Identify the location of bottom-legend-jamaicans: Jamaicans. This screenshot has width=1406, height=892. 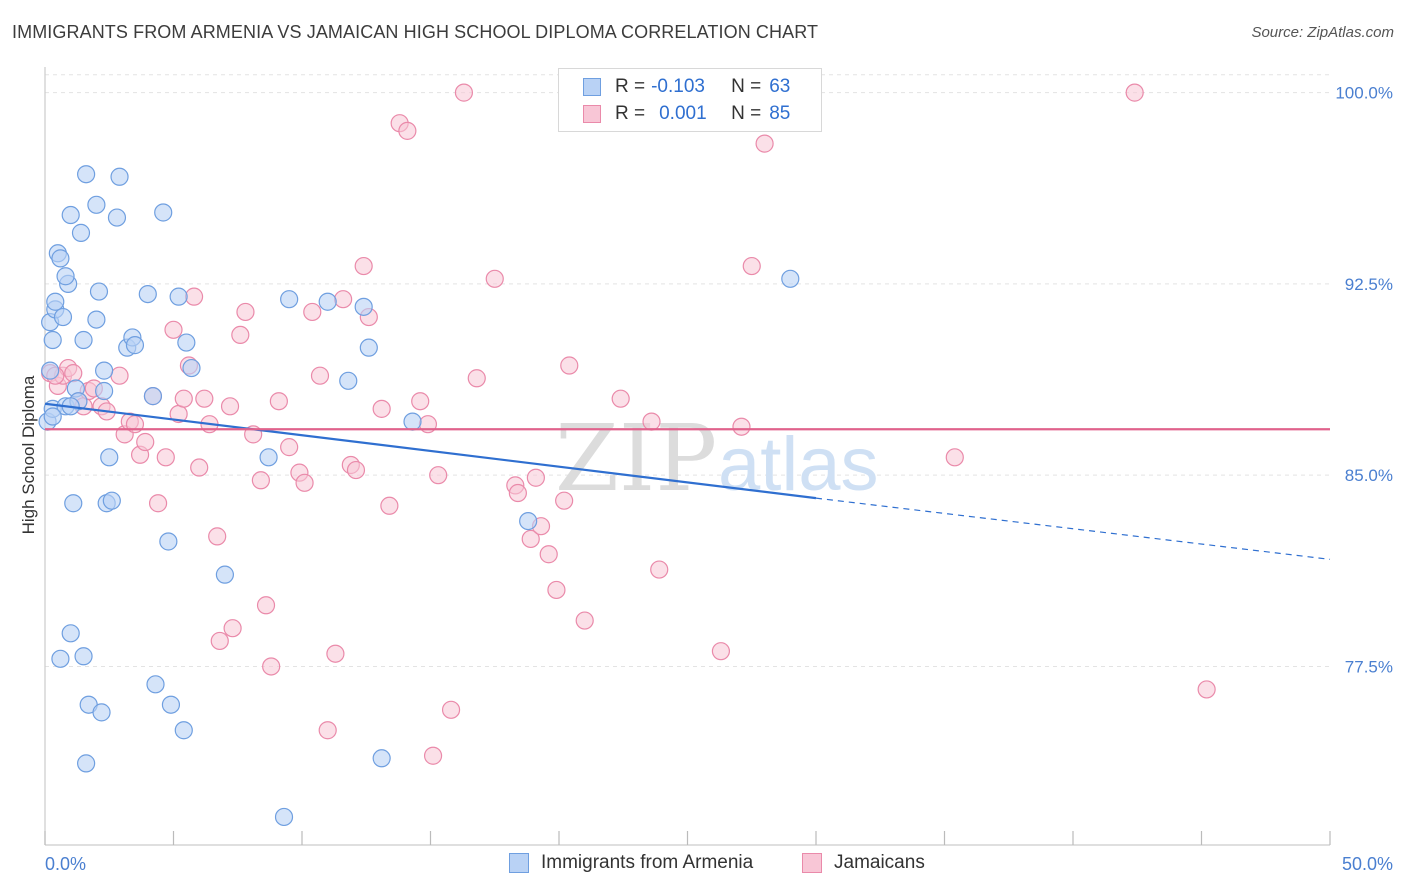
(863, 863).